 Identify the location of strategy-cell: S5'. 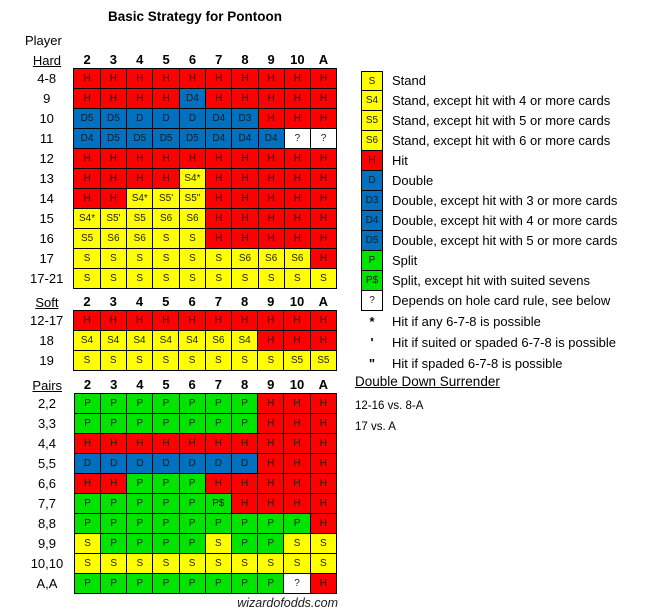
(113, 218).